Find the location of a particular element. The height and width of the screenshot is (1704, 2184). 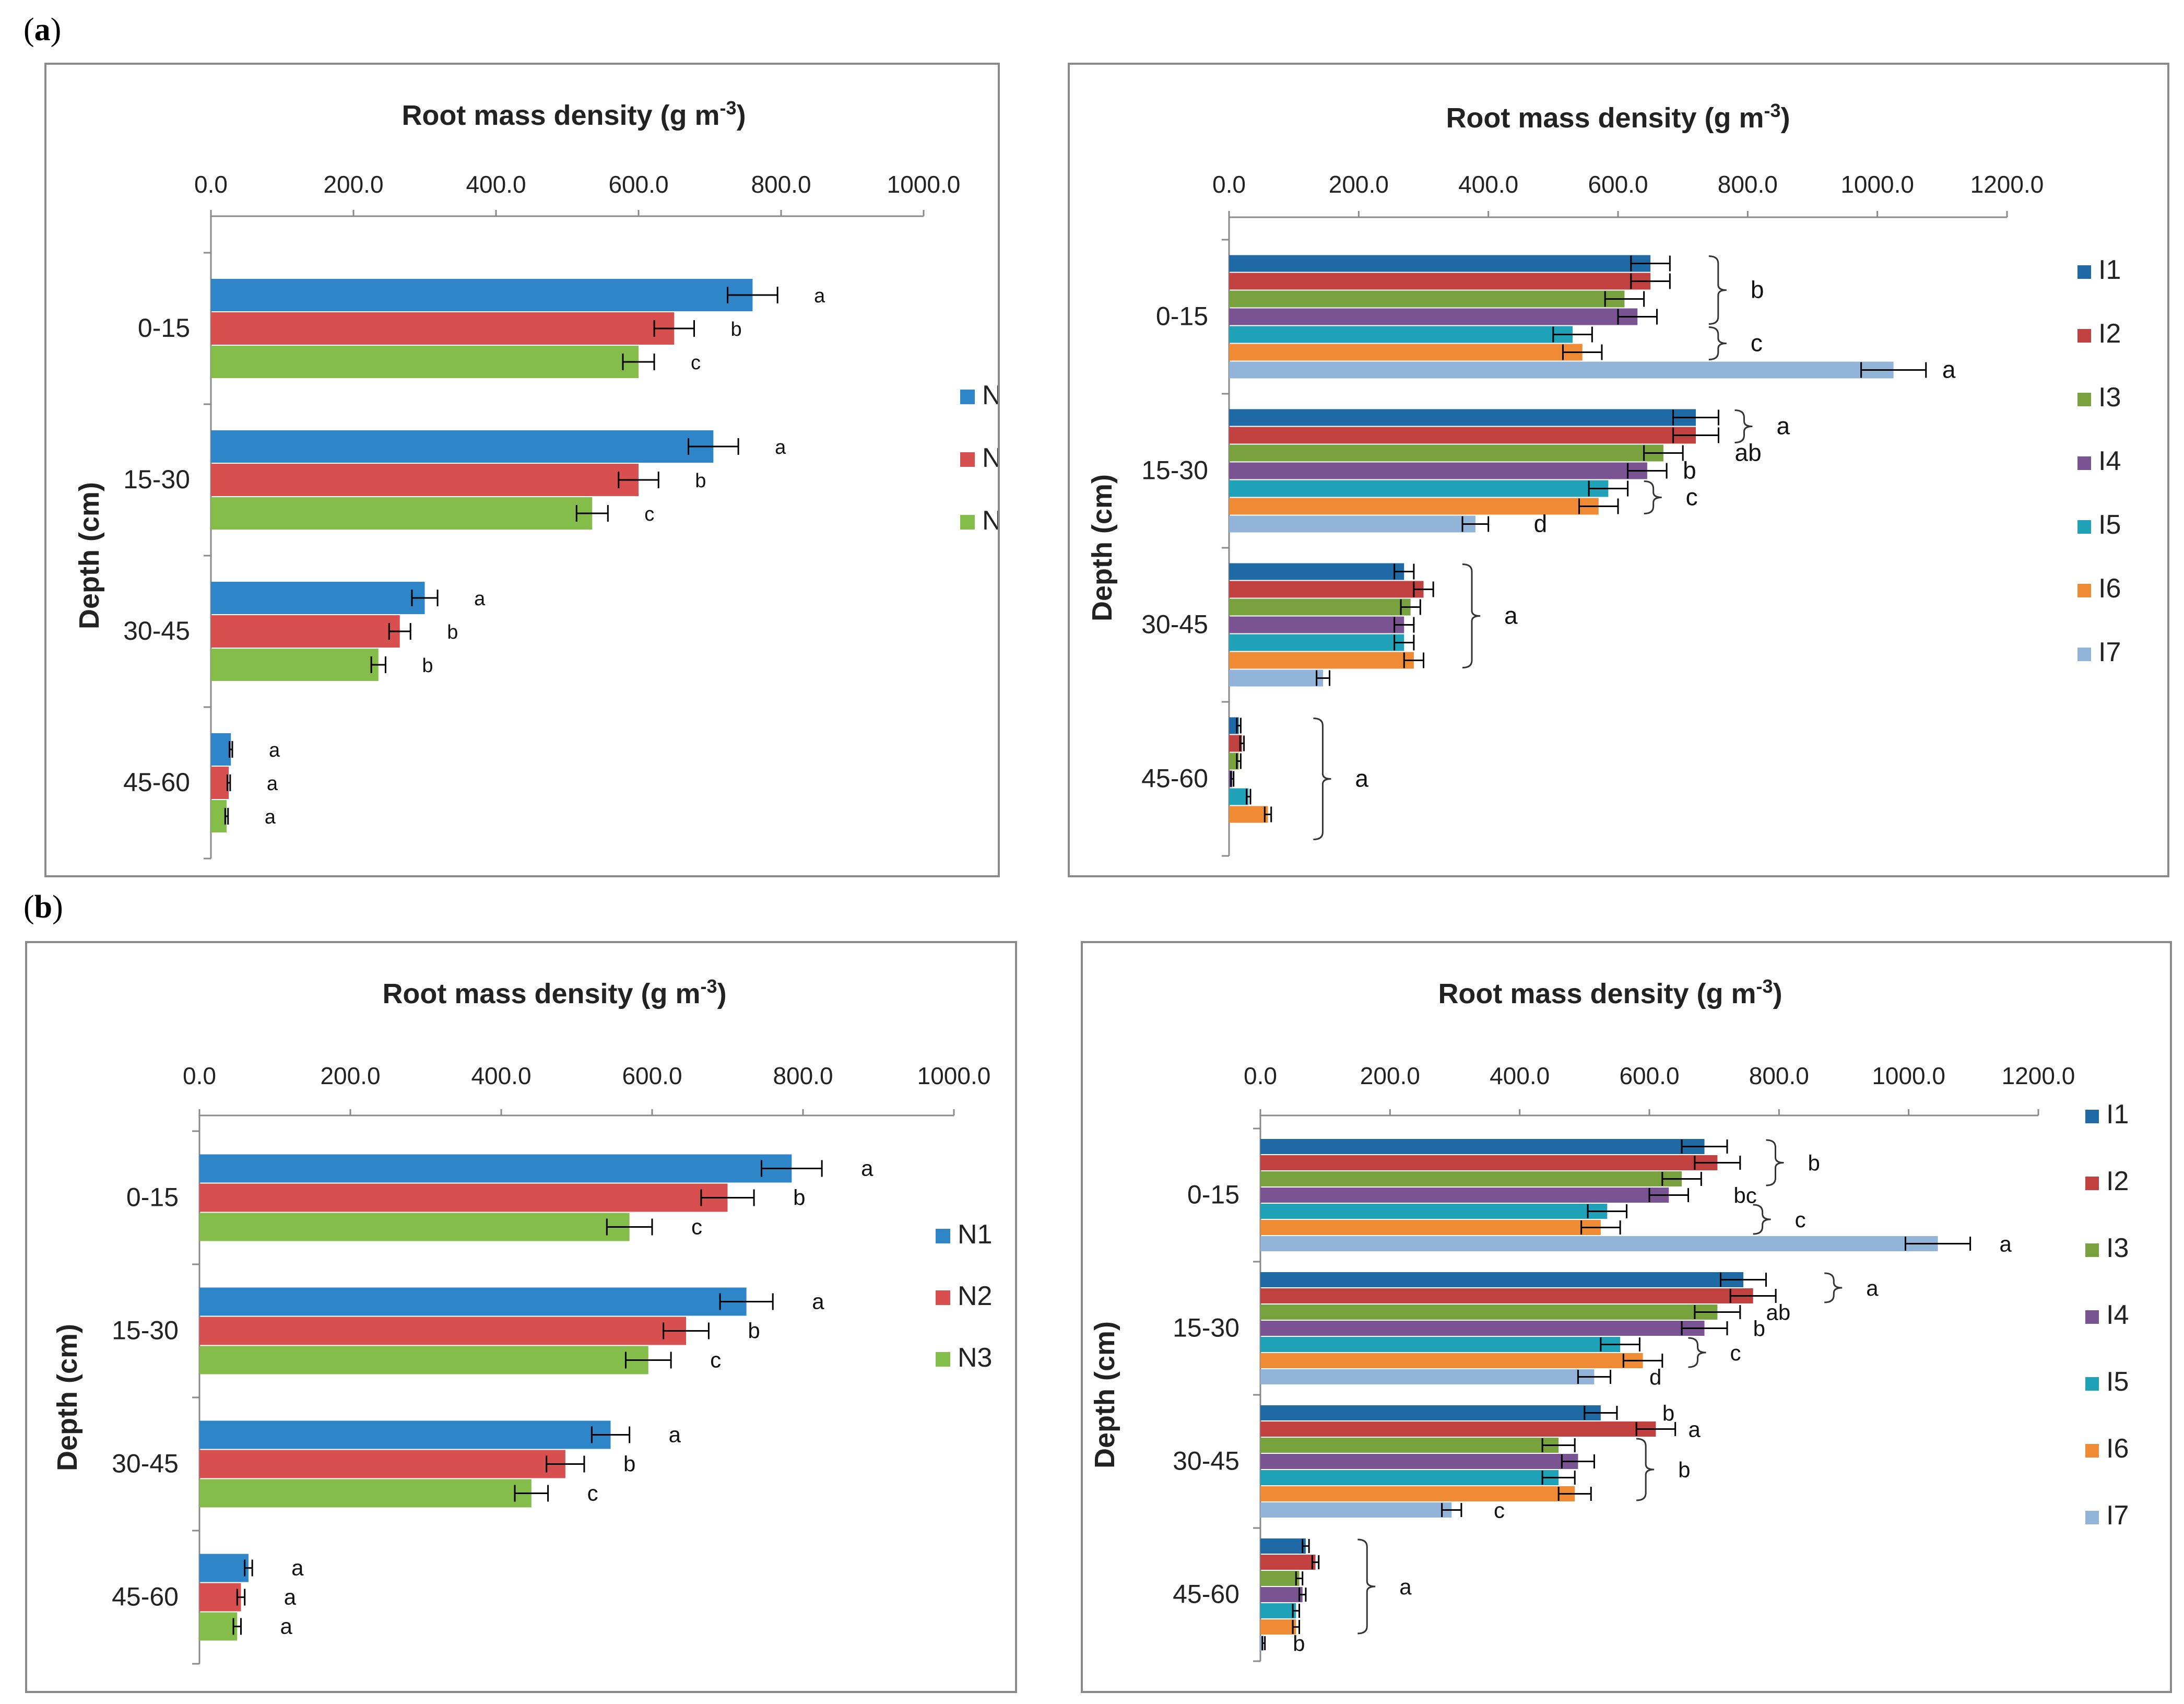

legend-swatch-i4 is located at coordinates (2092, 1317).